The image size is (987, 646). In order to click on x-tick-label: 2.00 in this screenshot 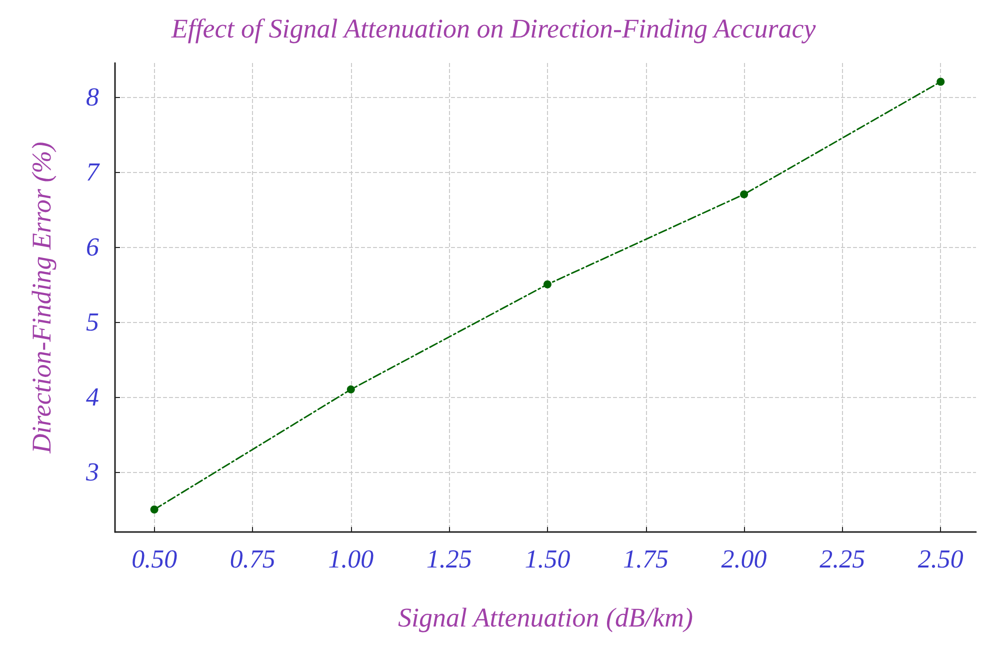, I will do `click(744, 559)`.